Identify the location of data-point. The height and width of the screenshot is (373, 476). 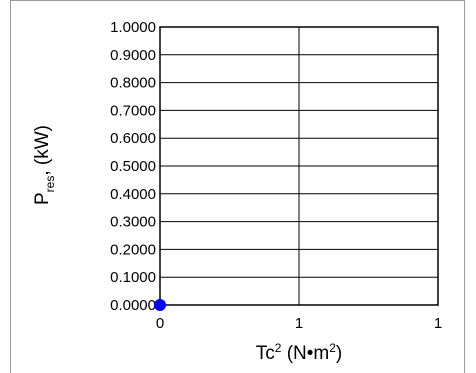
(160, 305).